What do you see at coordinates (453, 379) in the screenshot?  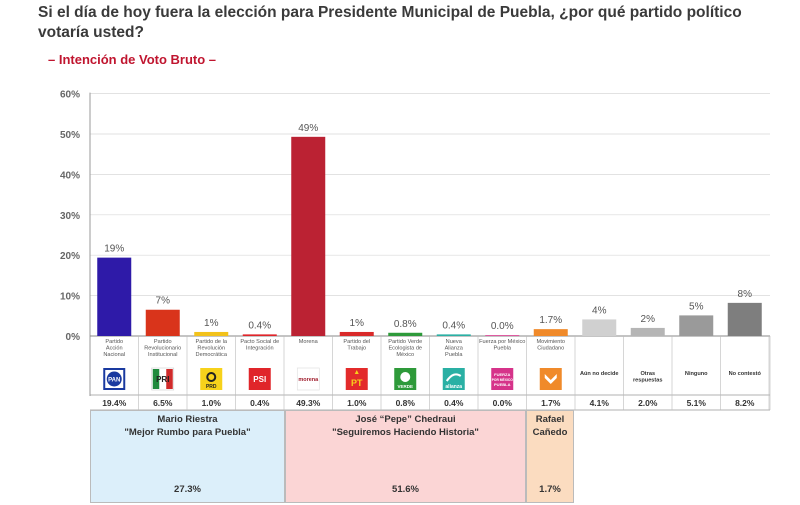 I see `party-logo-alianza: alianza` at bounding box center [453, 379].